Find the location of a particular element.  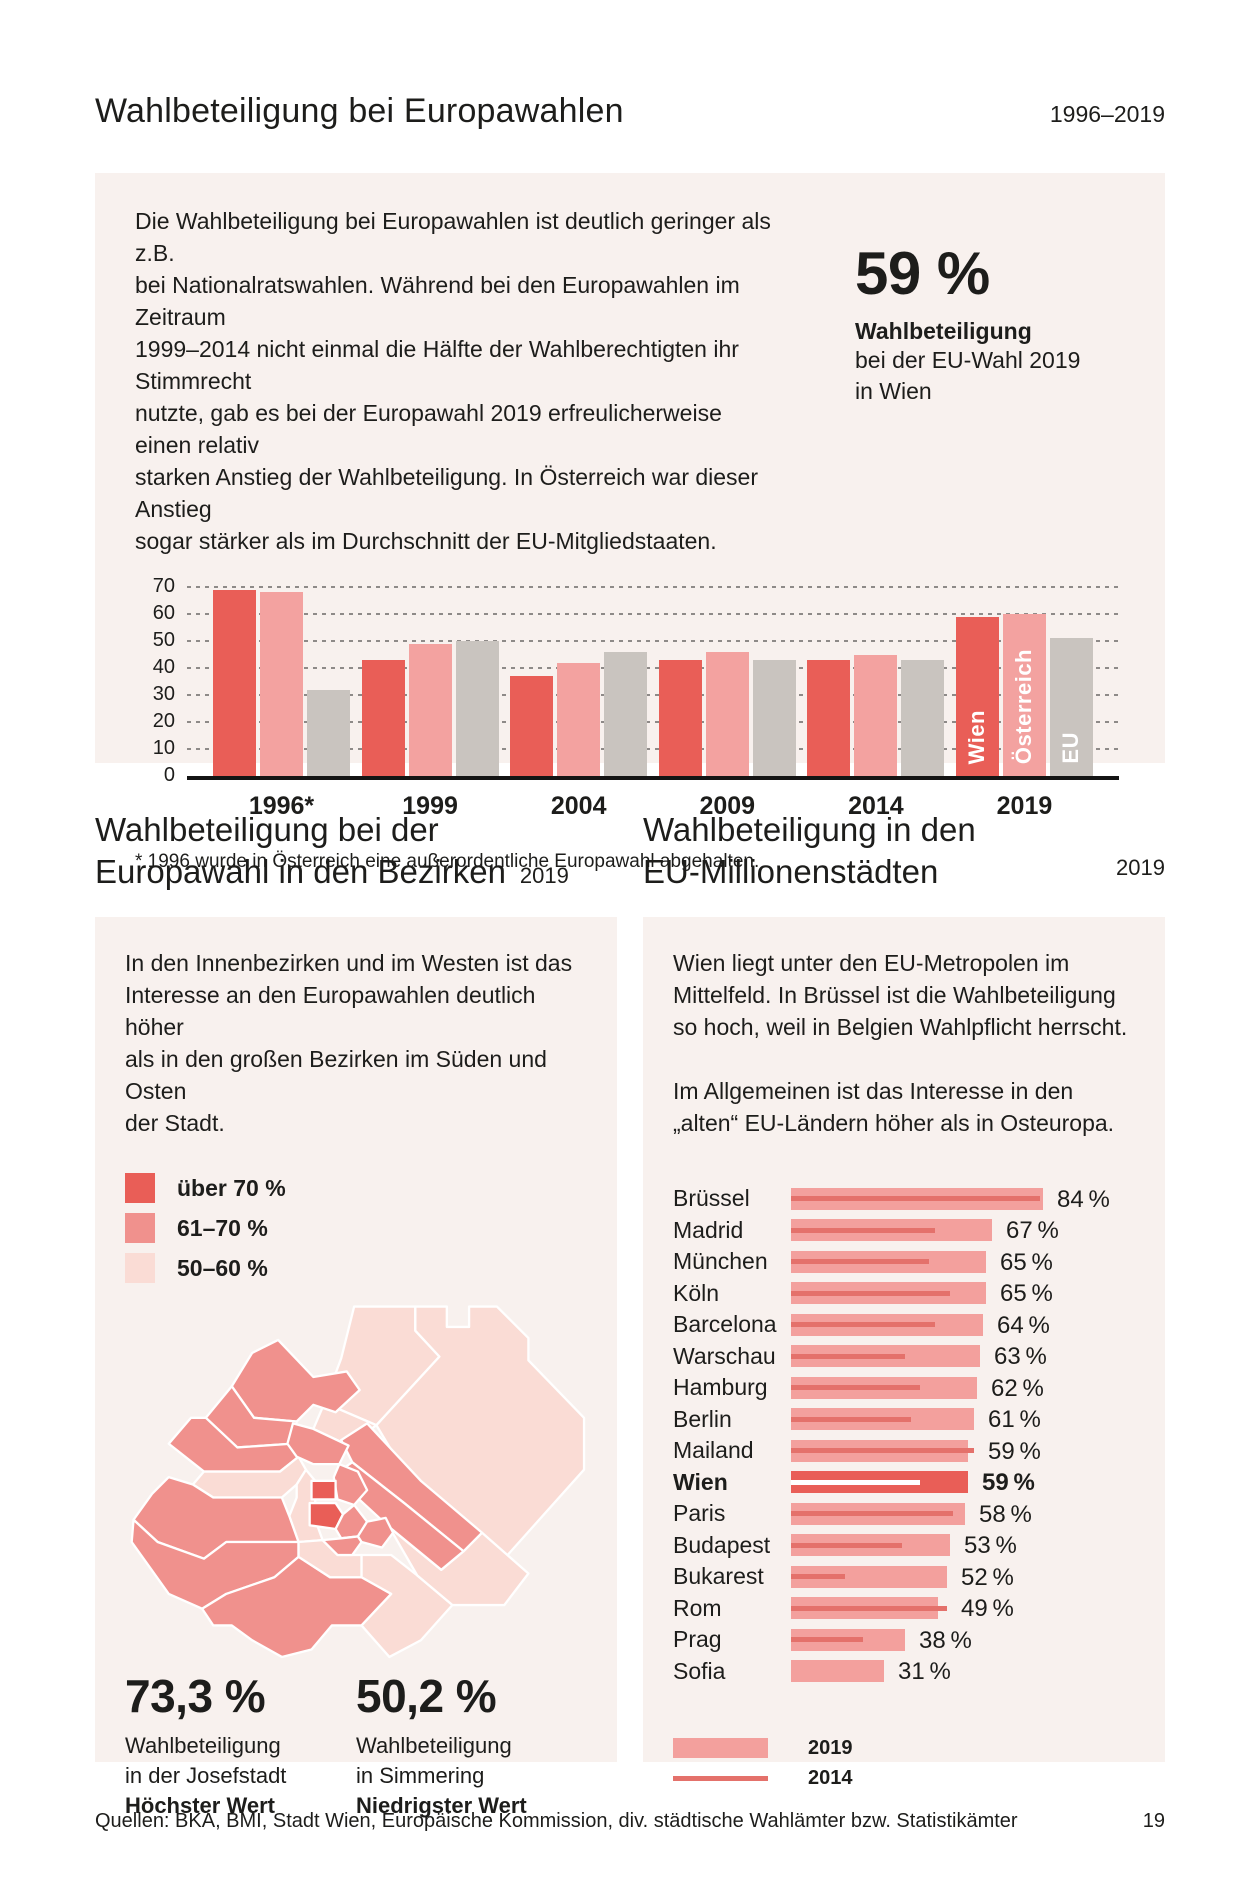

districts-map-wrap is located at coordinates (356, 1482).